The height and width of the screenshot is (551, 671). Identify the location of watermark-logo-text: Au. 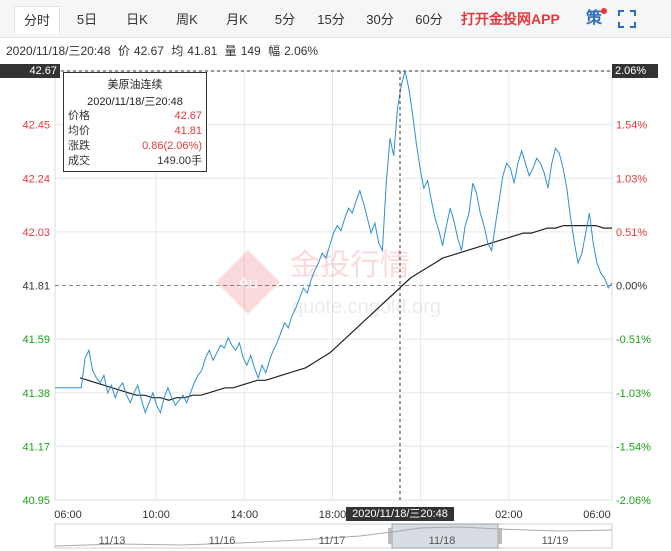
(248, 283).